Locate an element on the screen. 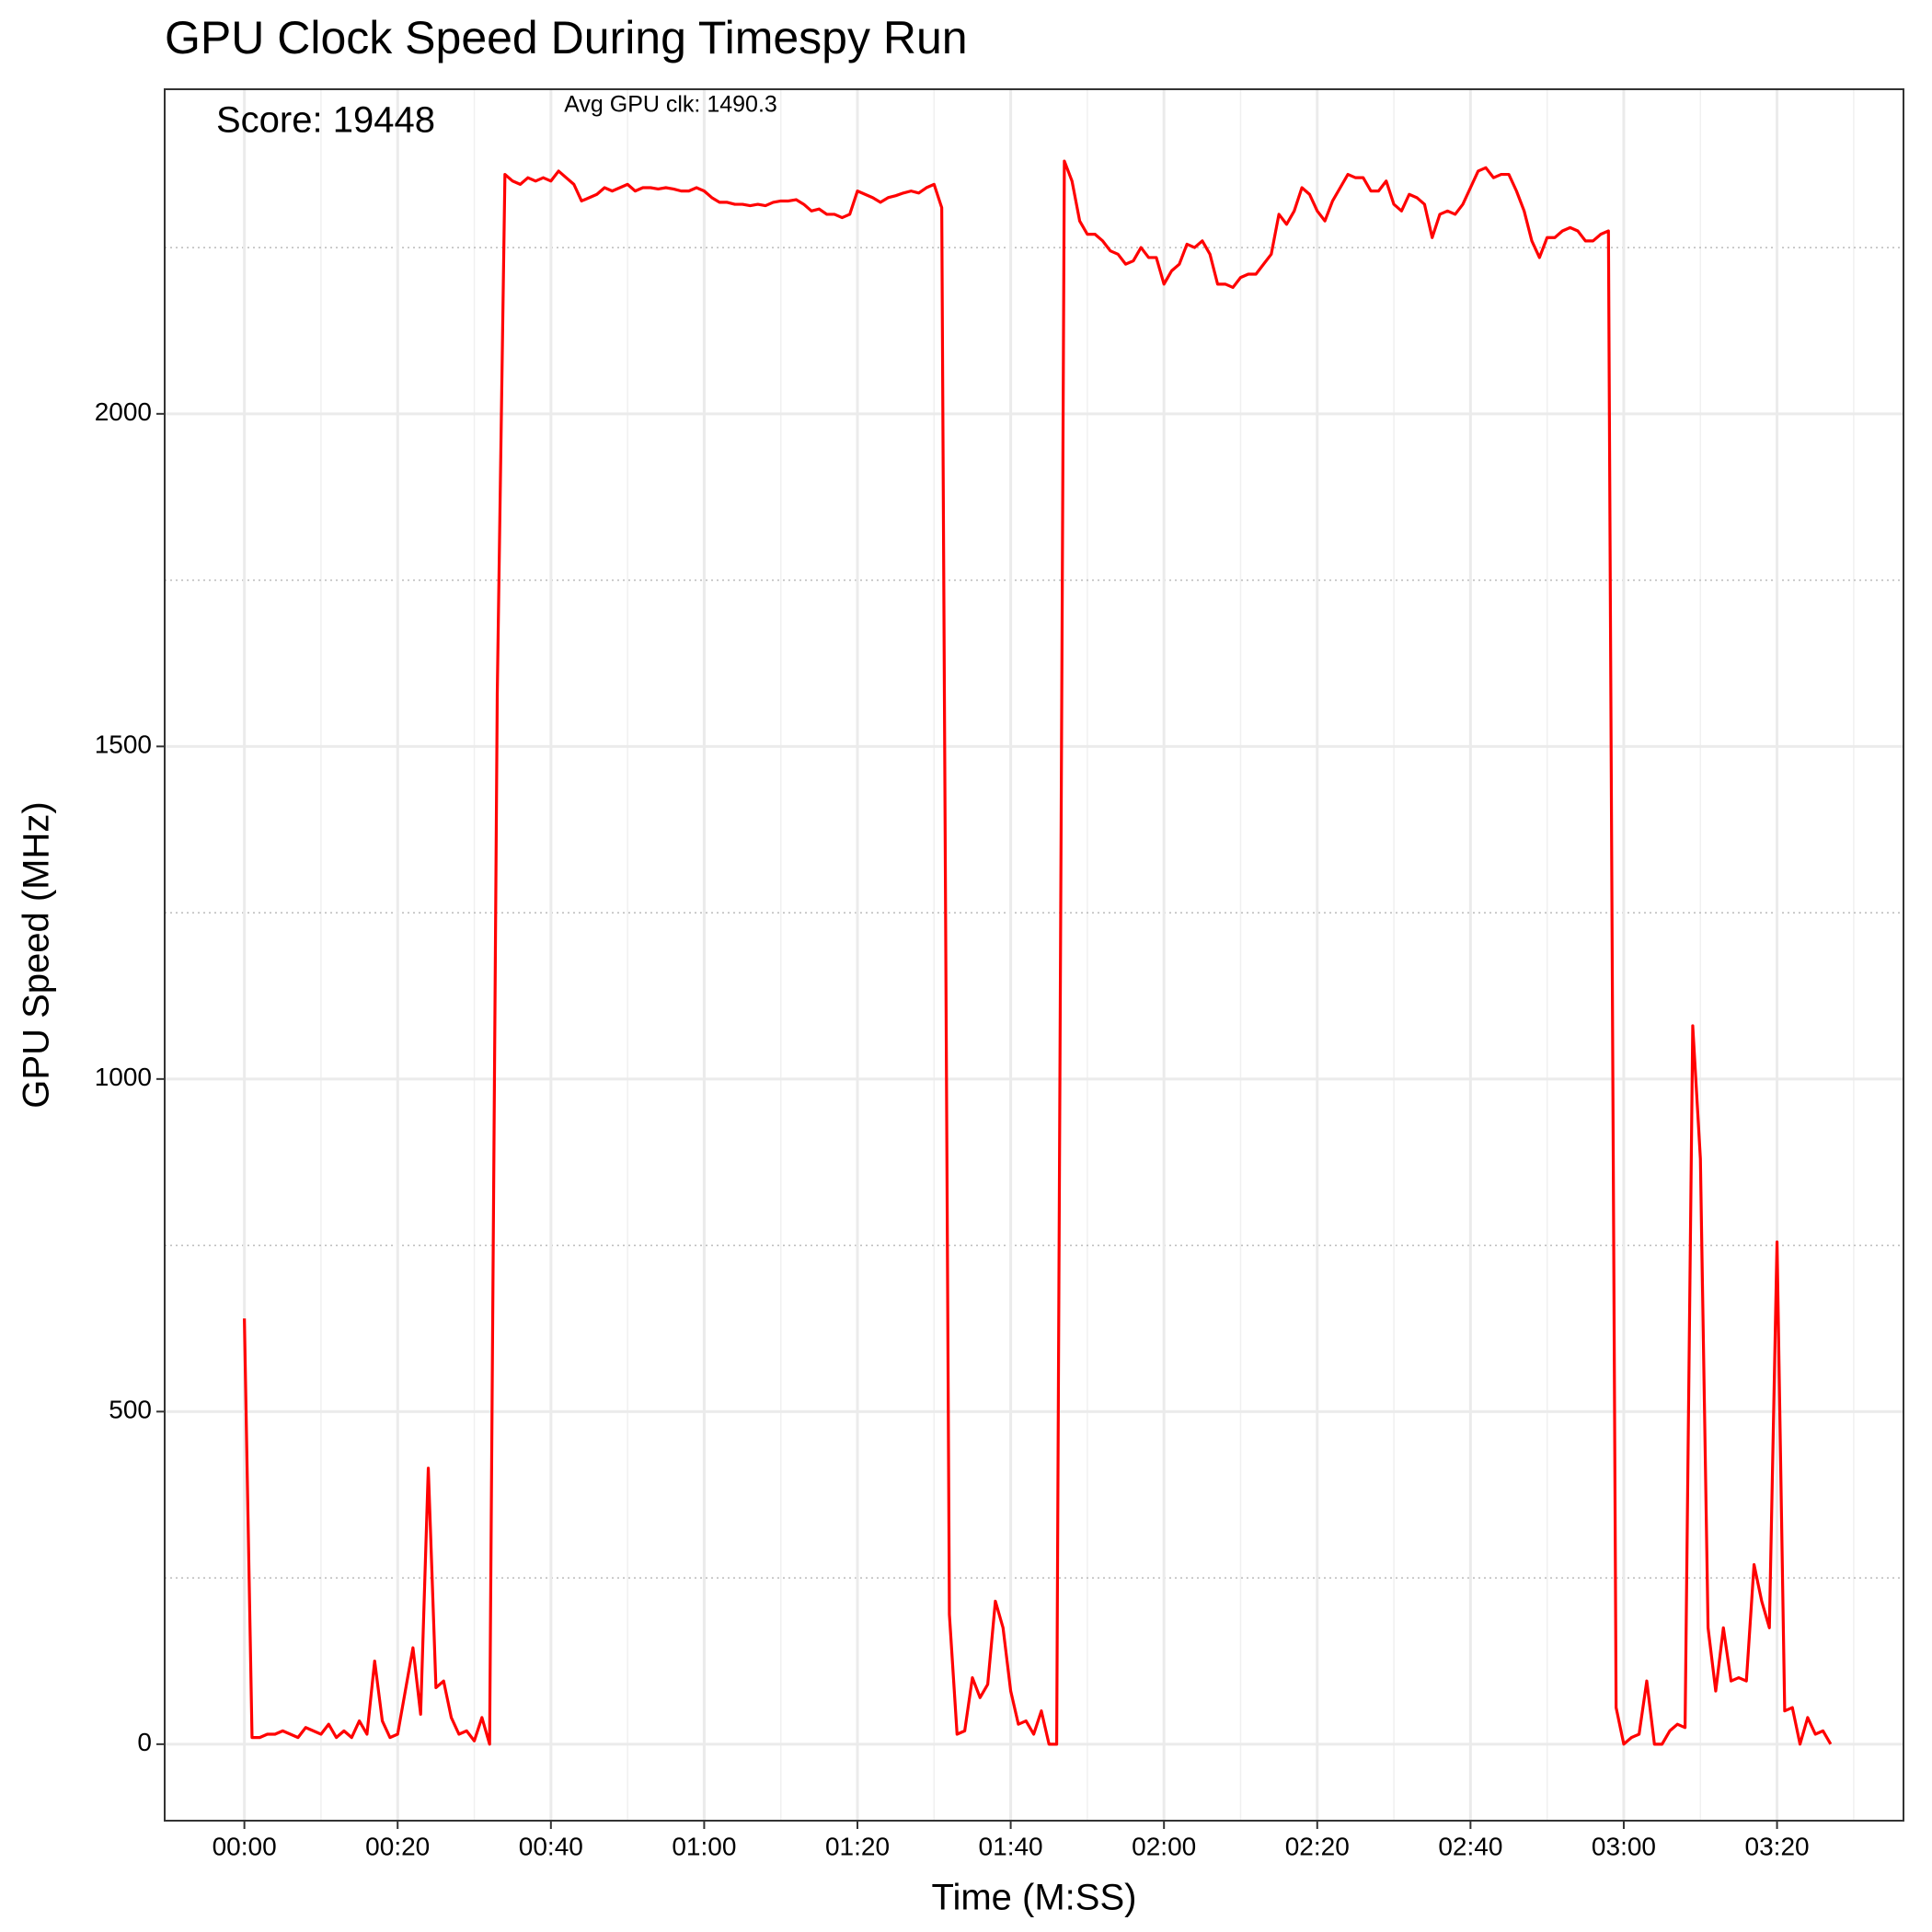 The height and width of the screenshot is (1932, 1932). chart-title: GPU Clock Speed During Timespy Run is located at coordinates (566, 37).